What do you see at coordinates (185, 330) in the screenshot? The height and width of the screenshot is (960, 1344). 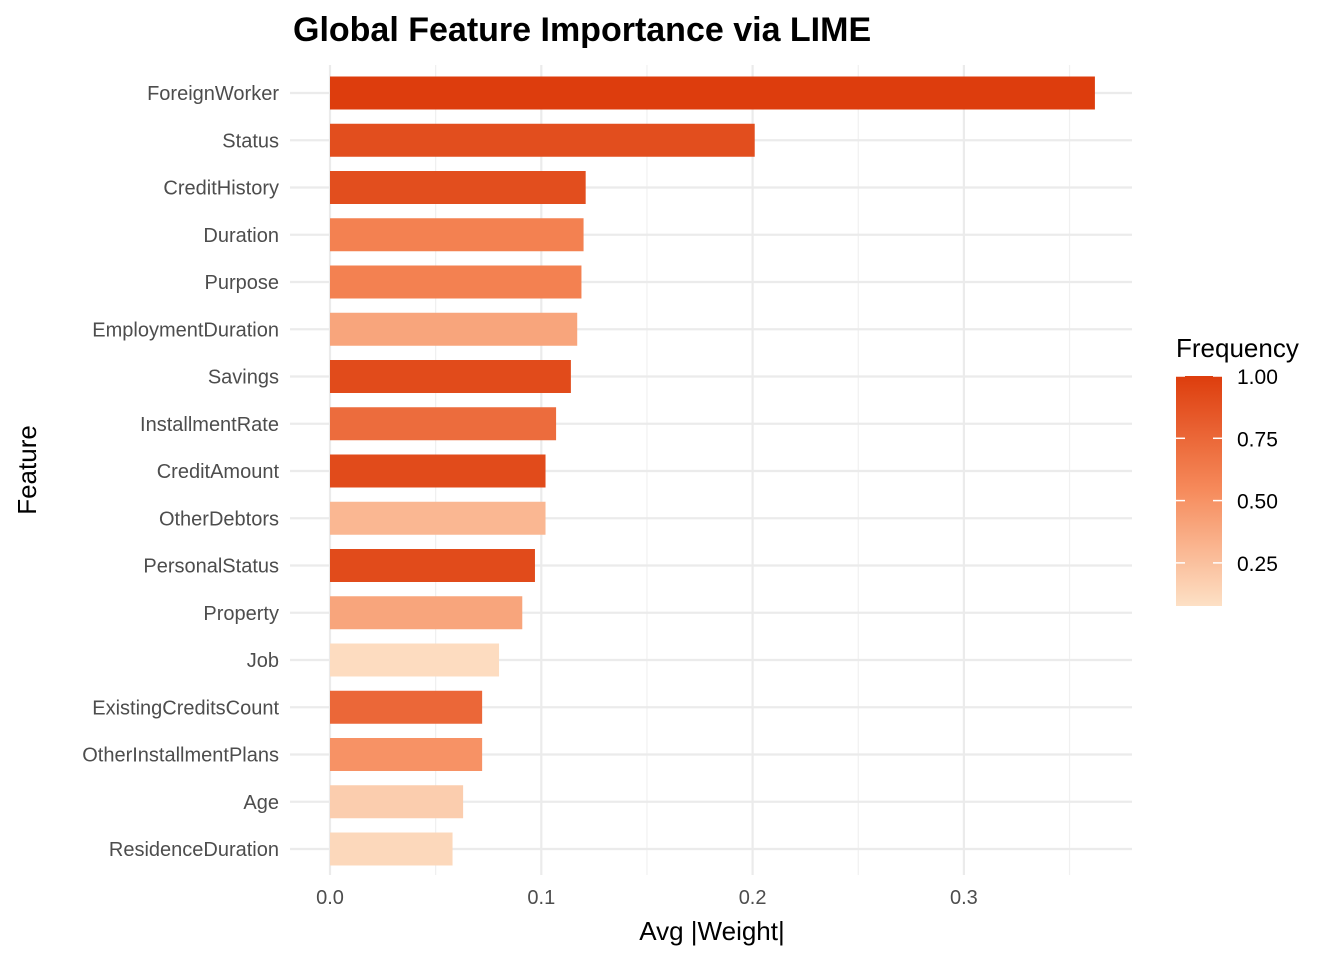 I see `y-tick-label: EmploymentDuration` at bounding box center [185, 330].